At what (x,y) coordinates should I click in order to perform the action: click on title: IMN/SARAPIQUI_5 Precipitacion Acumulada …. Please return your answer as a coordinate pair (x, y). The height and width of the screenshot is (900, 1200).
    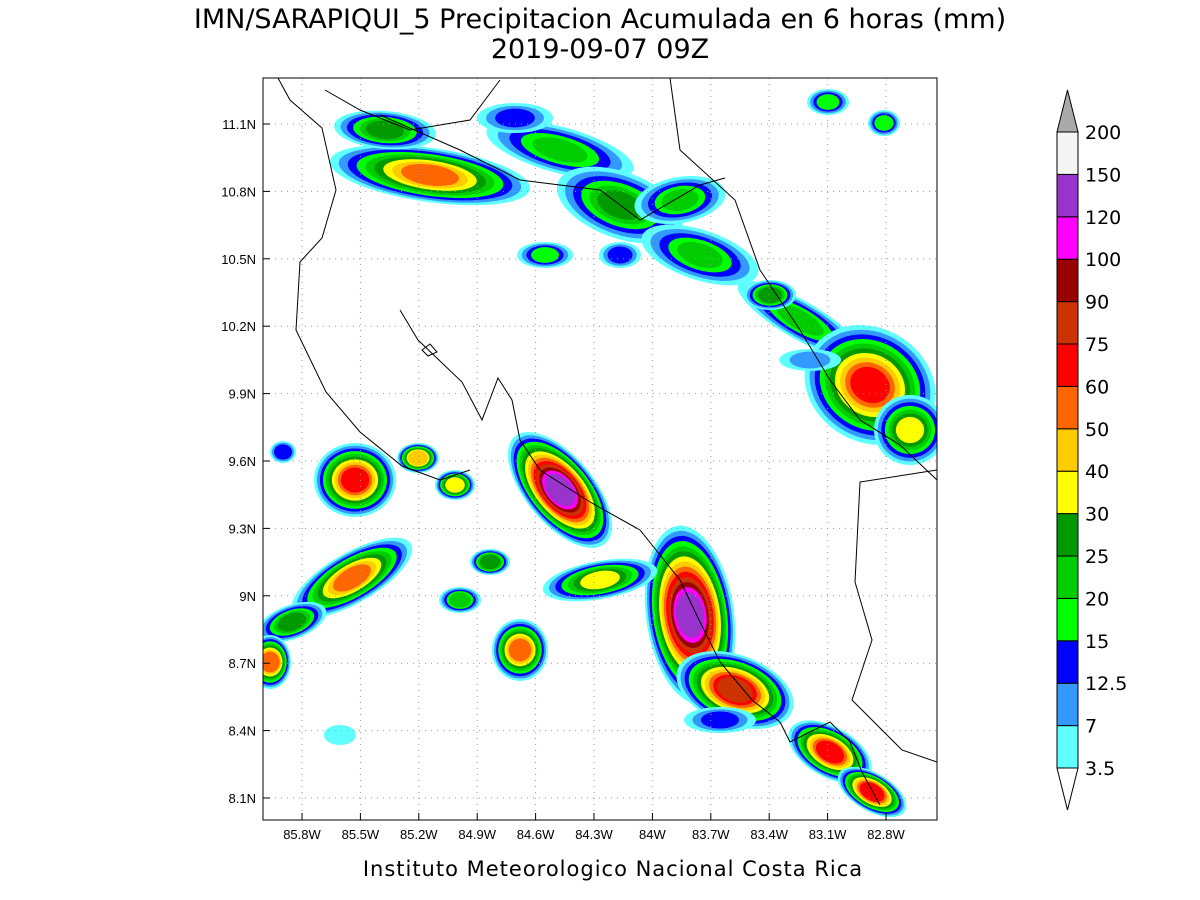
    Looking at the image, I should click on (600, 19).